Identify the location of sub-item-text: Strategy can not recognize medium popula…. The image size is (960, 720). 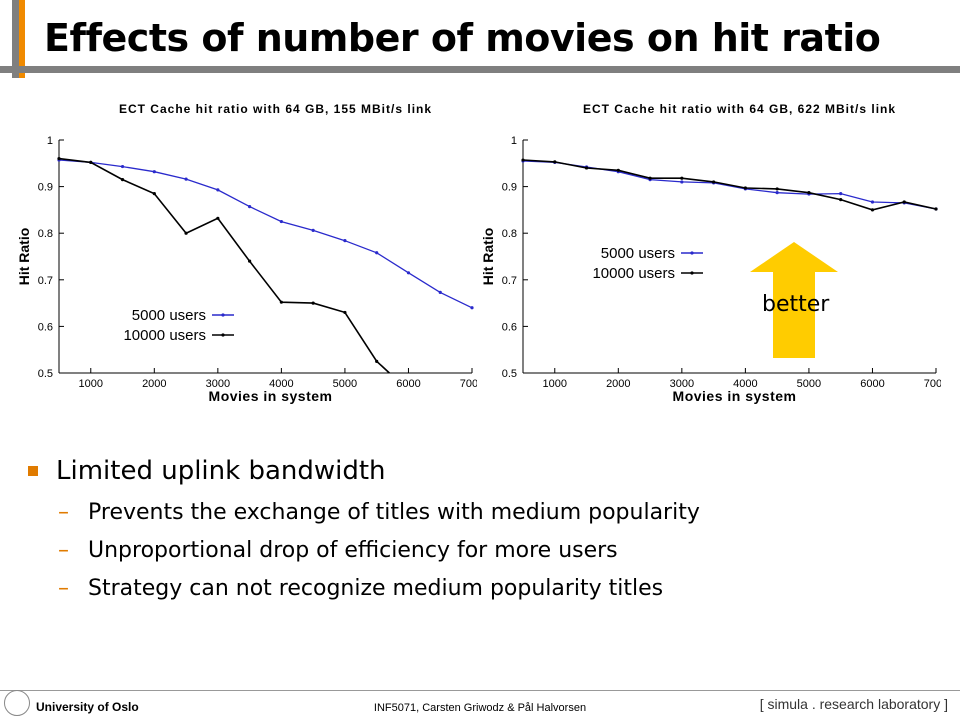
(376, 588).